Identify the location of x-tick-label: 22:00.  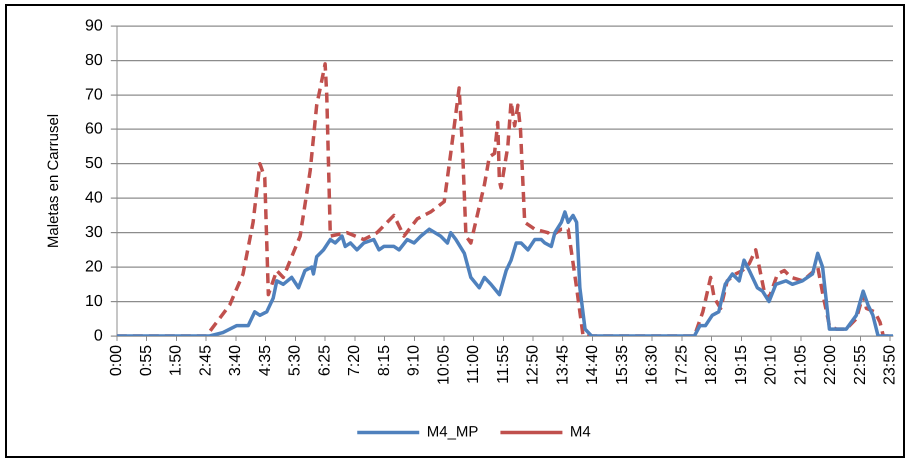
(831, 365).